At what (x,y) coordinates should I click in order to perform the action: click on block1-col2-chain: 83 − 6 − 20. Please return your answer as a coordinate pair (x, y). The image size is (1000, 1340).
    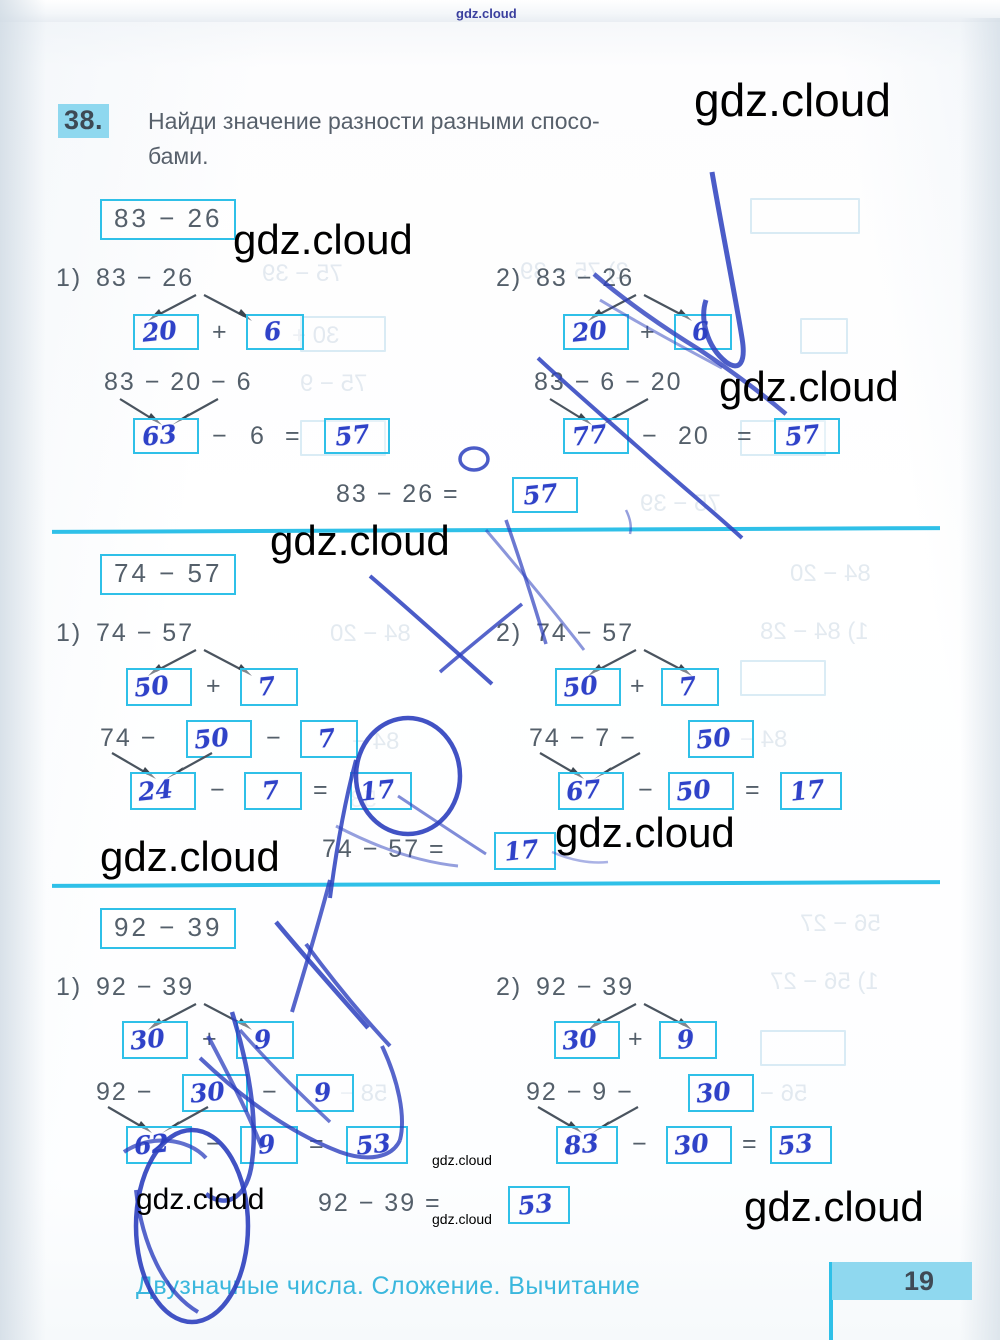
    Looking at the image, I should click on (608, 382).